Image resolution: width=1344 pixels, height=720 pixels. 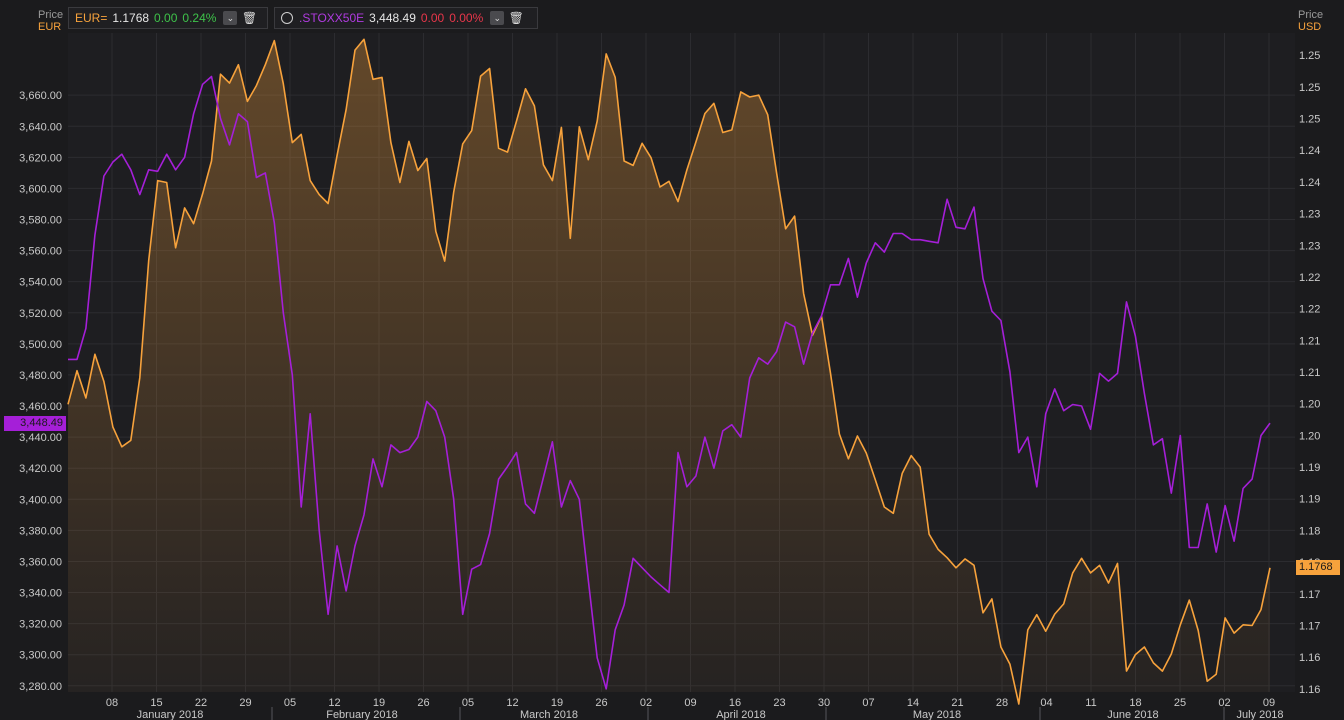 What do you see at coordinates (131, 18) in the screenshot?
I see `eur-last-price: 1.1768` at bounding box center [131, 18].